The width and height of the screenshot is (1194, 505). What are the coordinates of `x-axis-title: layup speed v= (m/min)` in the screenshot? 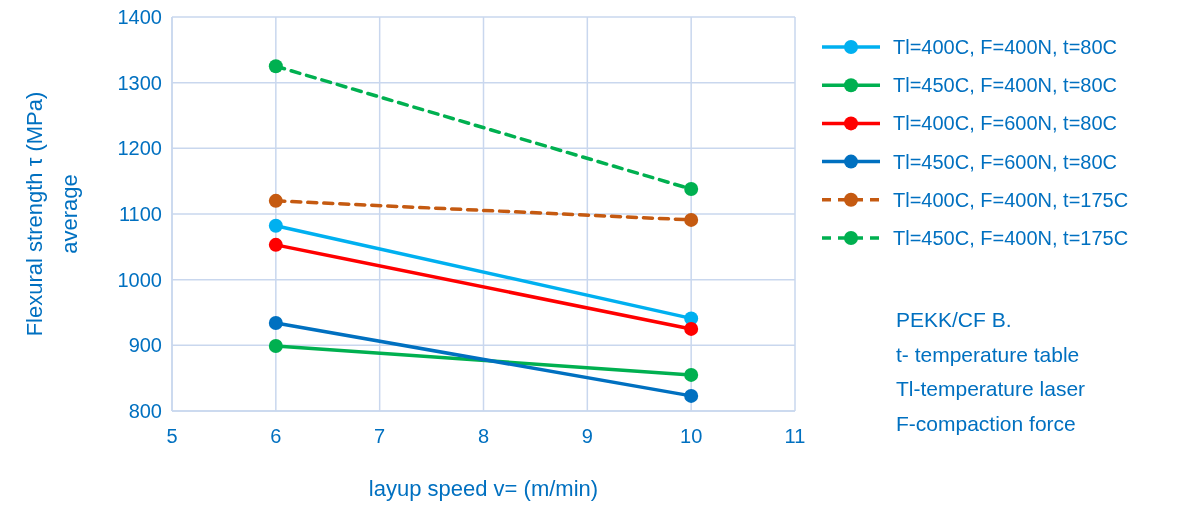 It's located at (483, 488).